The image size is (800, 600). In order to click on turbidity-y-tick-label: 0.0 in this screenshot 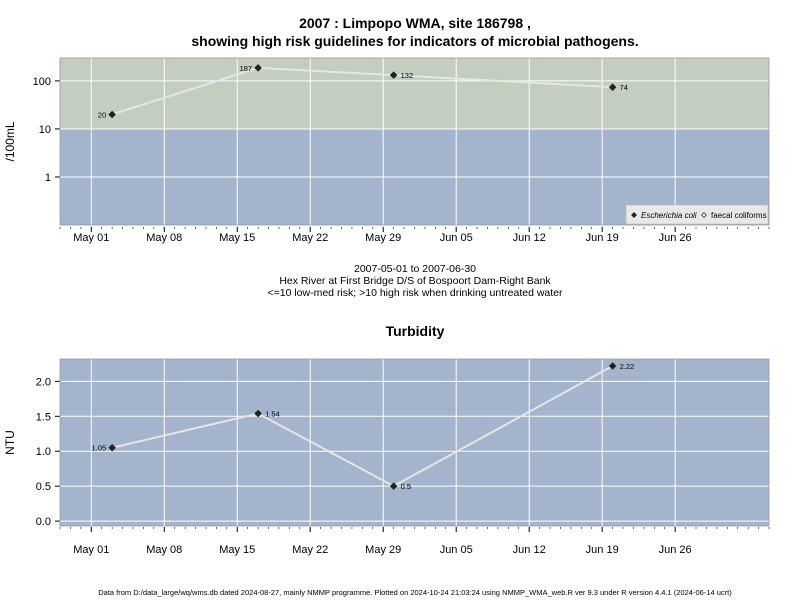, I will do `click(43, 522)`.